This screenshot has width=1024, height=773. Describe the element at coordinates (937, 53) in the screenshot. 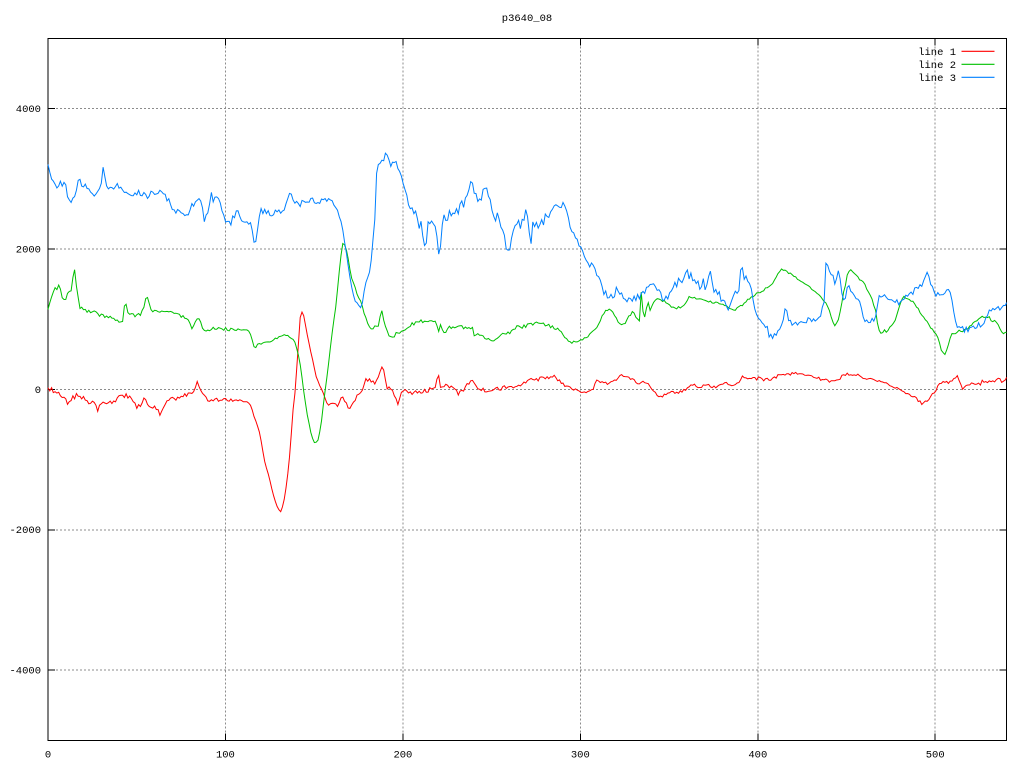

I see `svg-text: line 1` at that location.